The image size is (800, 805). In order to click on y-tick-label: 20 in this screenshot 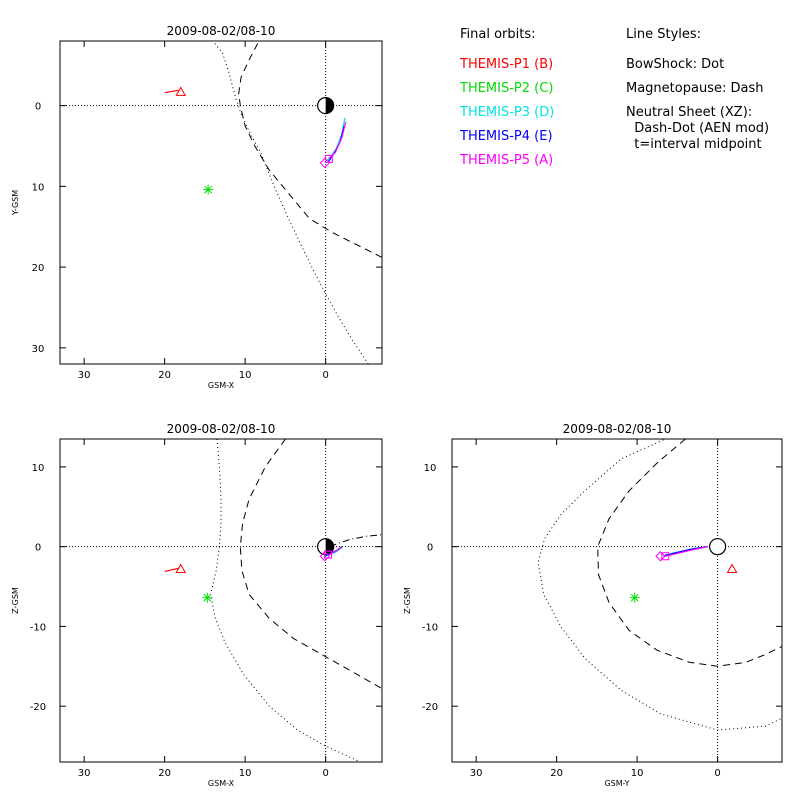, I will do `click(38, 268)`.